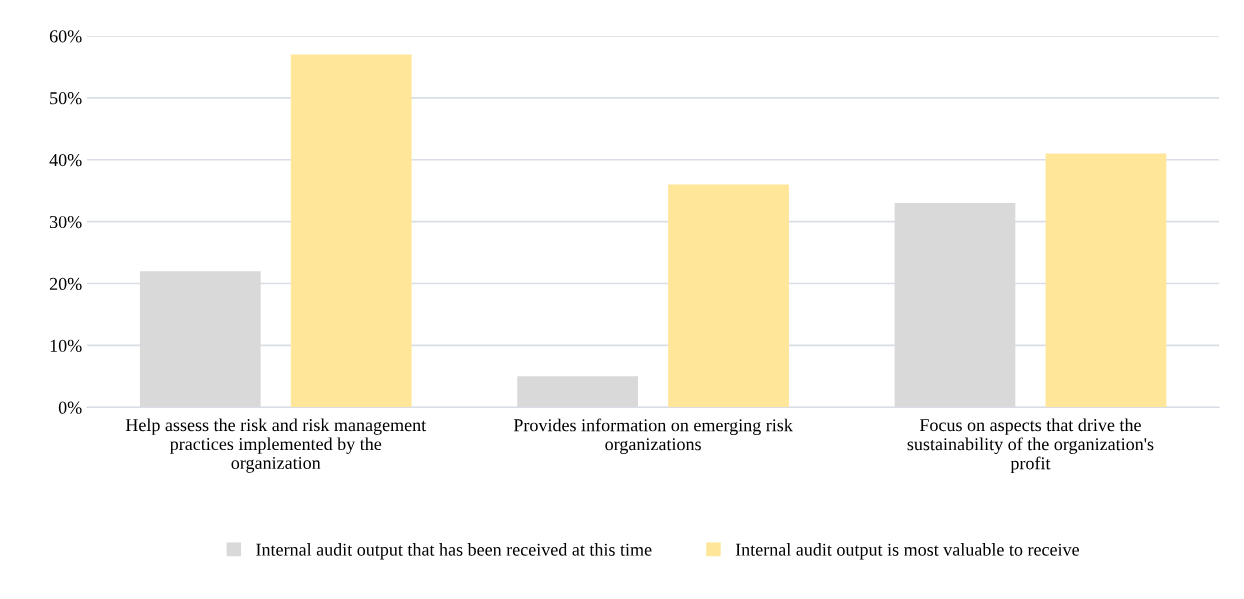  What do you see at coordinates (66, 345) in the screenshot?
I see `y-tick-label: 10%` at bounding box center [66, 345].